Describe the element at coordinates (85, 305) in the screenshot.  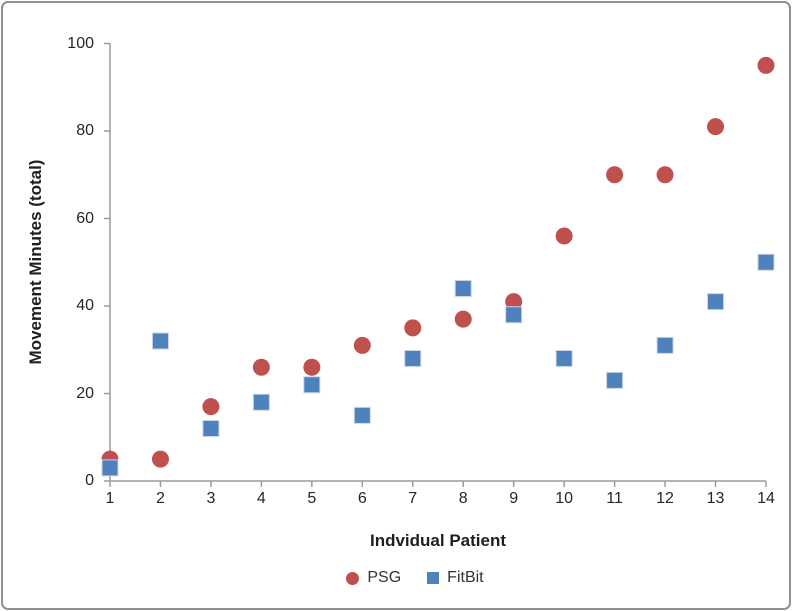
I see `y-tick-label: 40` at that location.